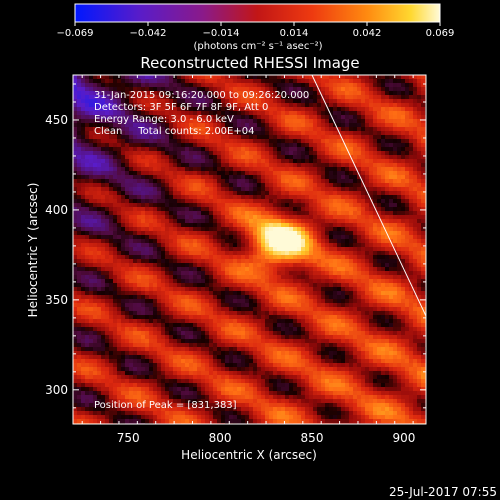 This screenshot has height=500, width=500. What do you see at coordinates (257, 46) in the screenshot?
I see `colorbar-unit-label: (photons cm⁻² s⁻¹ asec⁻²)` at bounding box center [257, 46].